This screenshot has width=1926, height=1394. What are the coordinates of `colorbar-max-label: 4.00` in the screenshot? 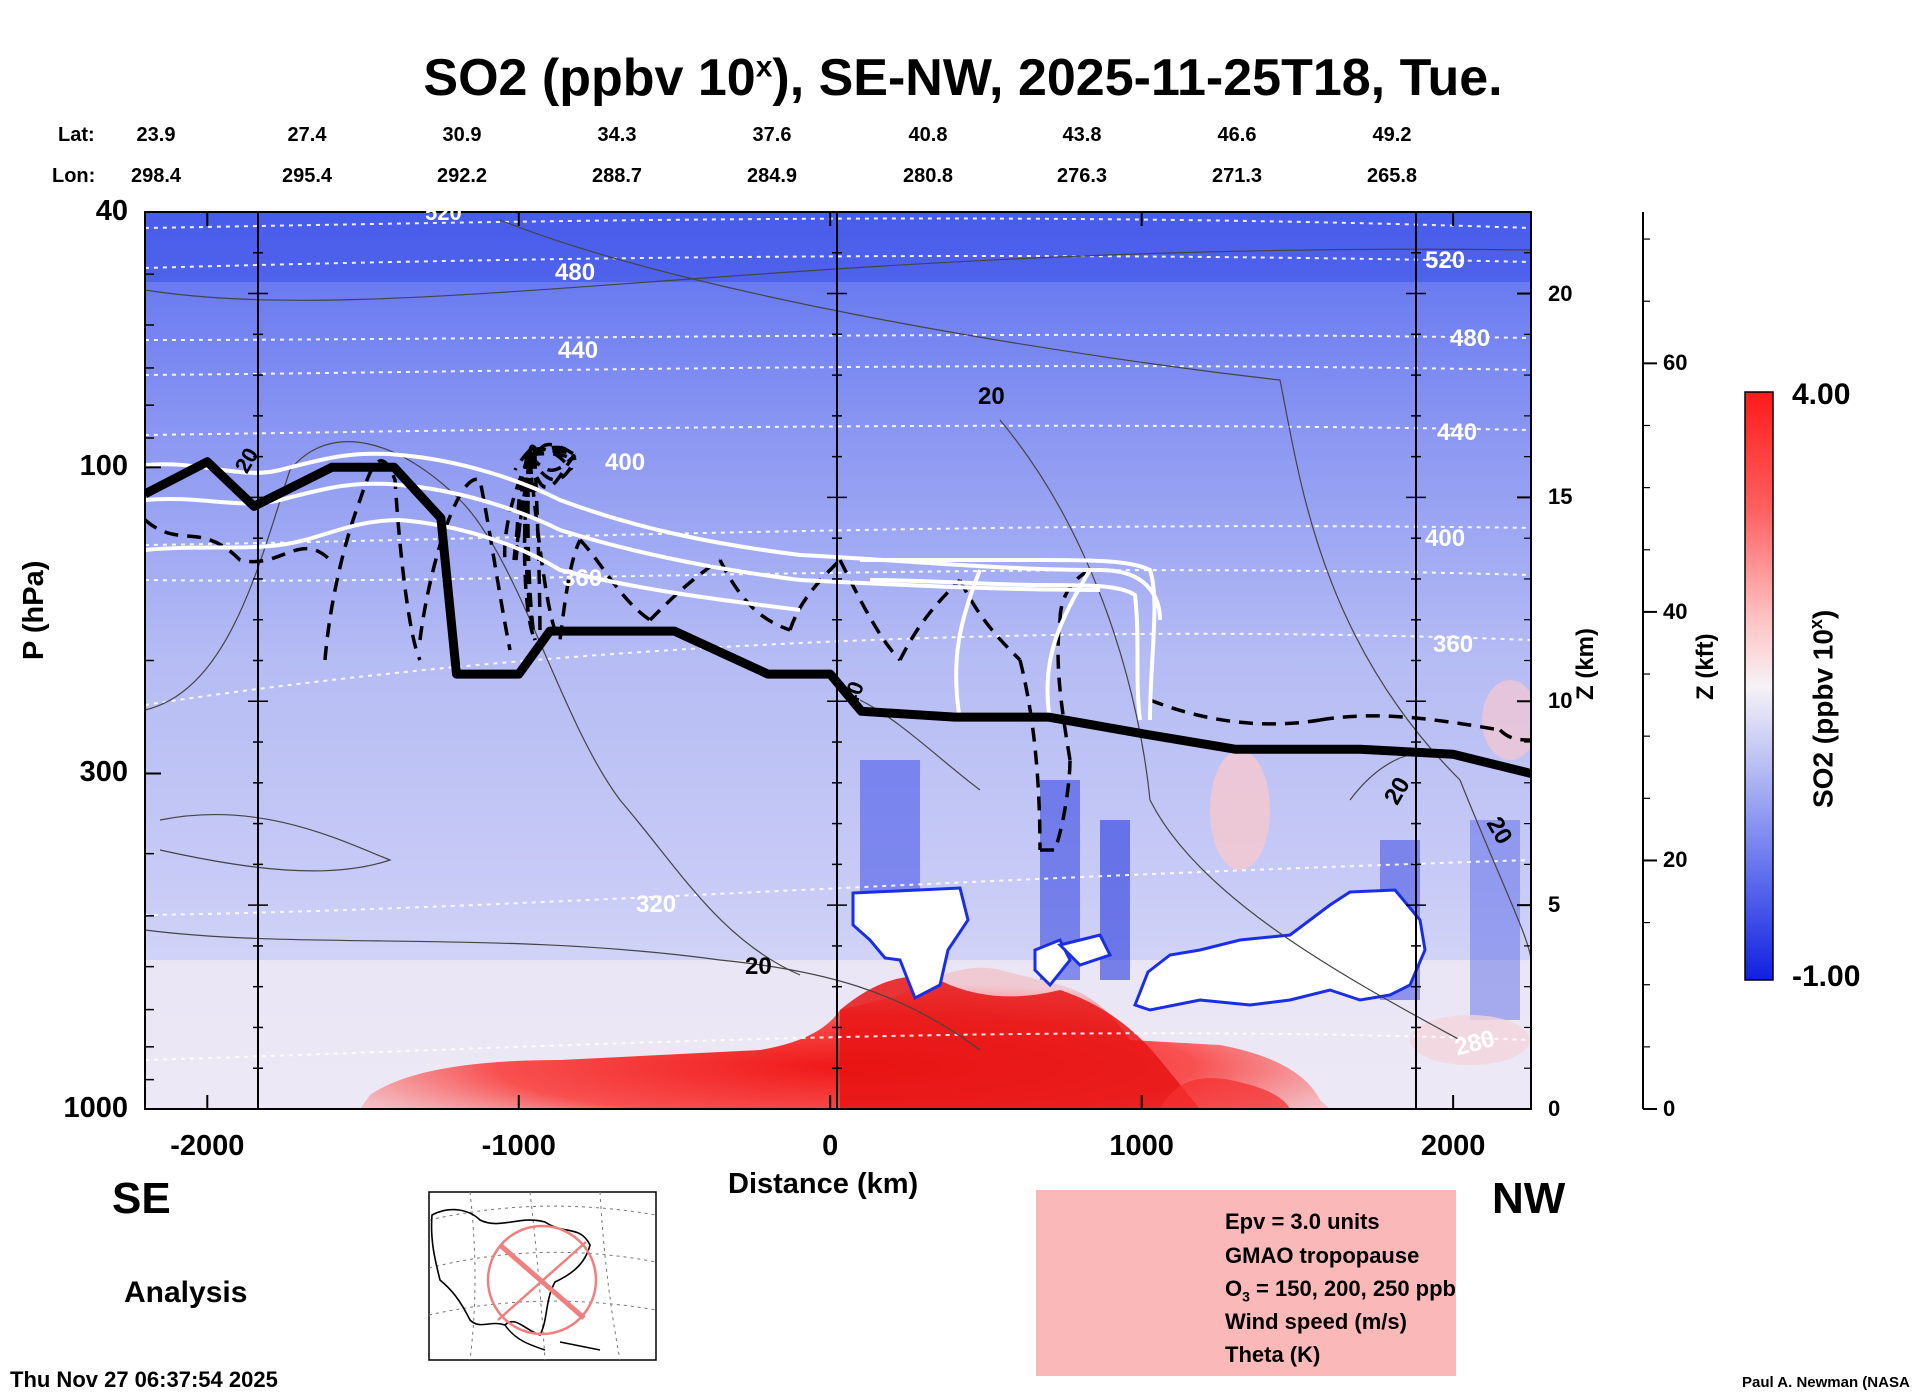 It's located at (1821, 394).